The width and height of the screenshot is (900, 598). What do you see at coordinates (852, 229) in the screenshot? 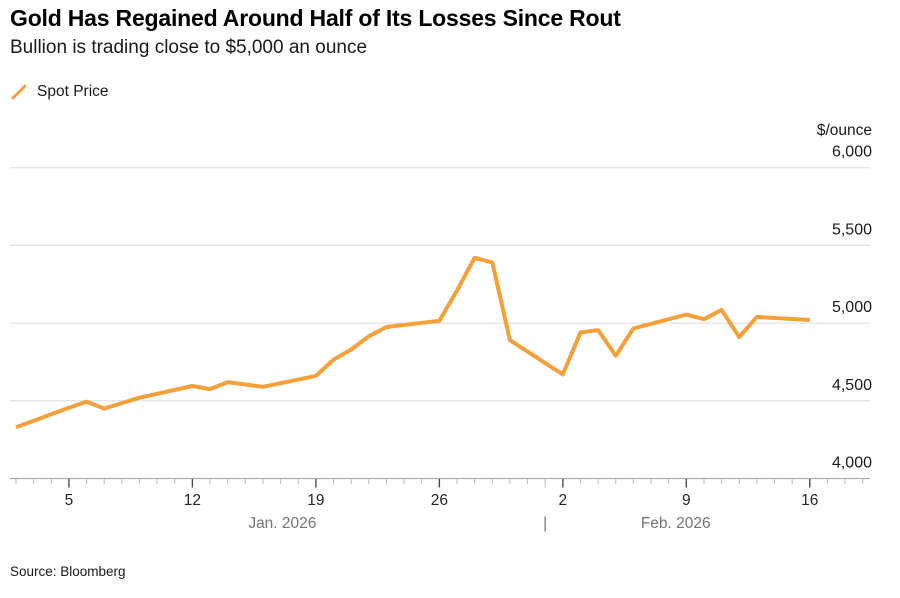
I see `y-tick-label: 5,500` at bounding box center [852, 229].